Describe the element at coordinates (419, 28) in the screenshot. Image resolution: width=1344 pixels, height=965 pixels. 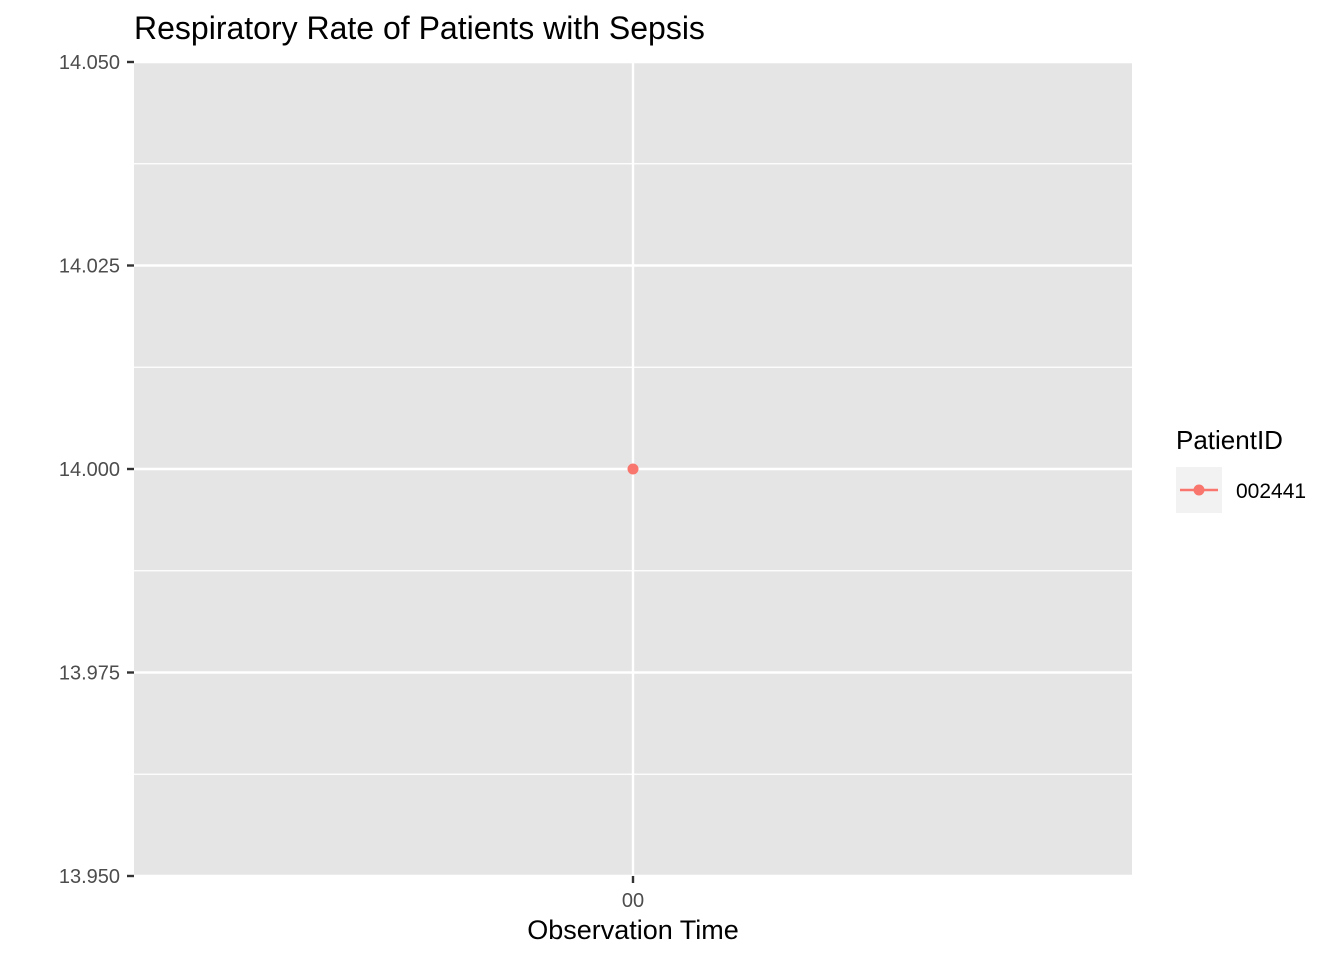
I see `chart-title: Respiratory Rate of Patients with Sepsis` at that location.